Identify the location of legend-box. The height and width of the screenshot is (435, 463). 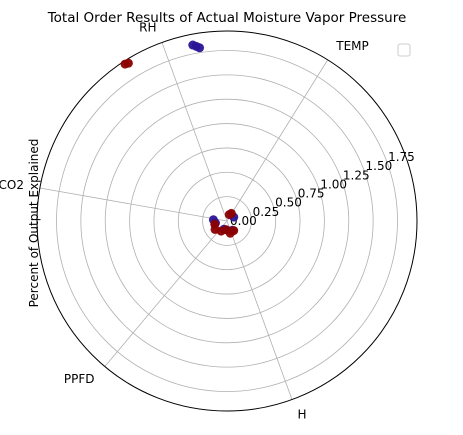
(404, 50).